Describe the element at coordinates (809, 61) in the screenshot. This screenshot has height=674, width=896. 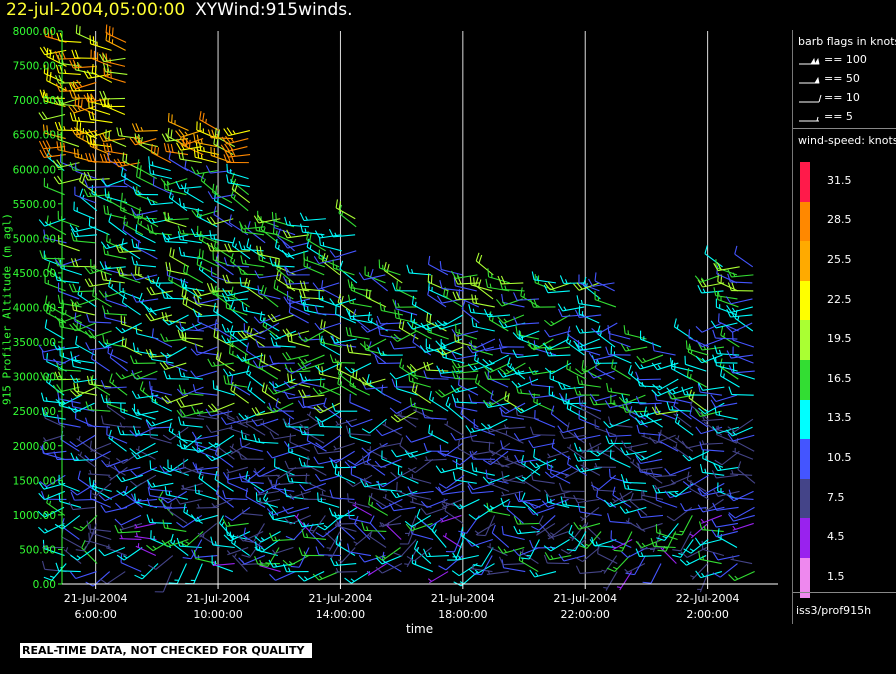
I see `barb-flag-icon` at that location.